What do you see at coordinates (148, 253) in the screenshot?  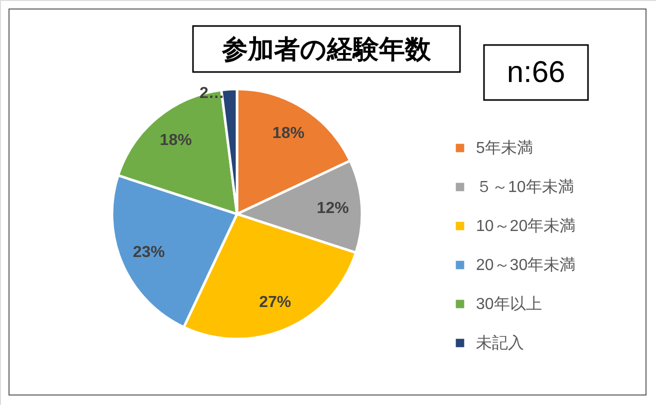 I see `data-label: 23%` at bounding box center [148, 253].